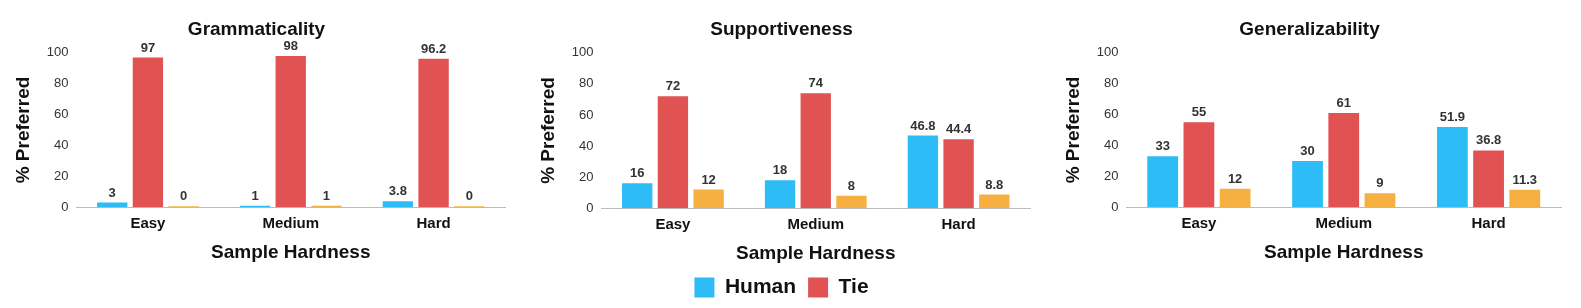 This screenshot has width=1581, height=308. Describe the element at coordinates (397, 191) in the screenshot. I see `data-label: 3.8` at that location.